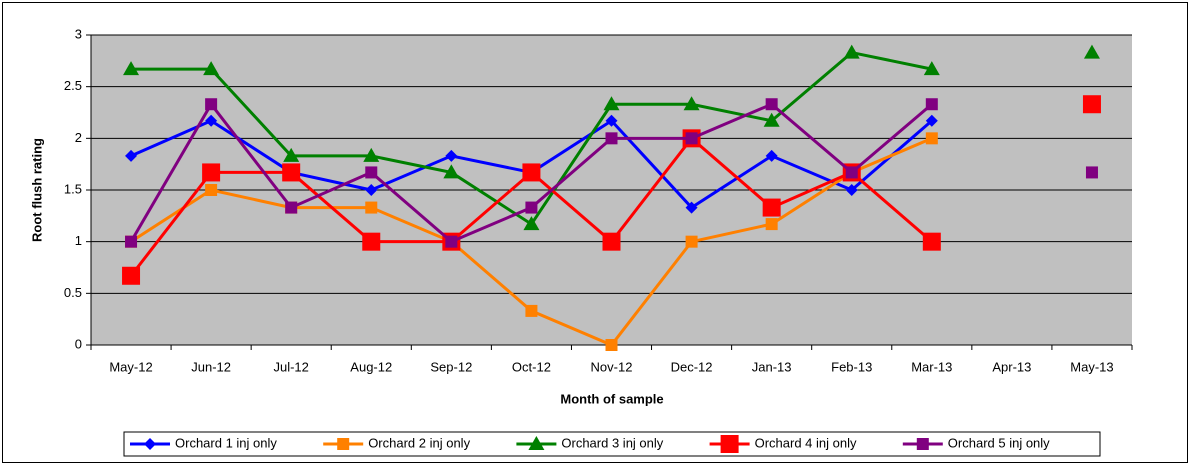  I want to click on x-tick-label: Nov-12, so click(612, 366).